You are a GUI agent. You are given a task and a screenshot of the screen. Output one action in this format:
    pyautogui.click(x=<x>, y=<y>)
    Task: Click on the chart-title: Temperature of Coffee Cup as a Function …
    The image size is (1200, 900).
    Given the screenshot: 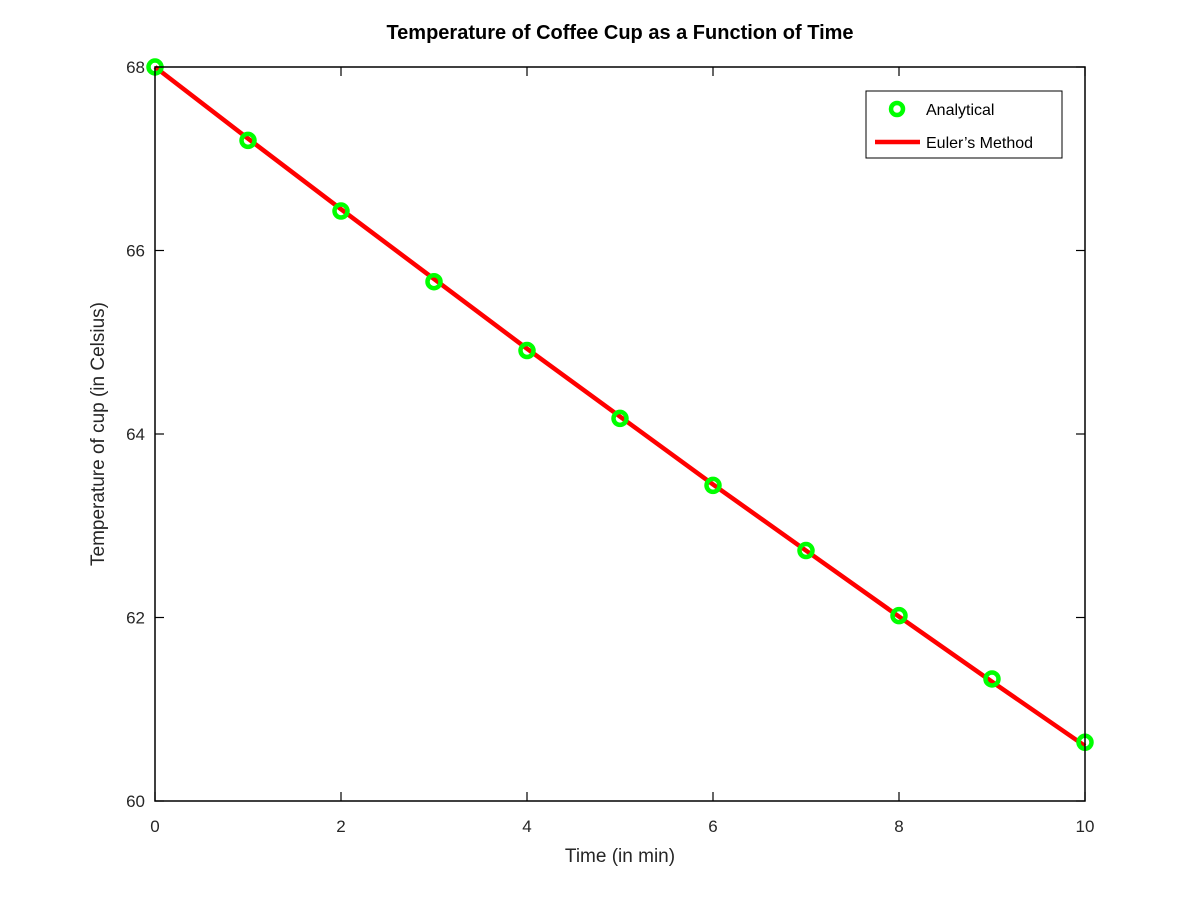 What is the action you would take?
    pyautogui.click(x=619, y=33)
    